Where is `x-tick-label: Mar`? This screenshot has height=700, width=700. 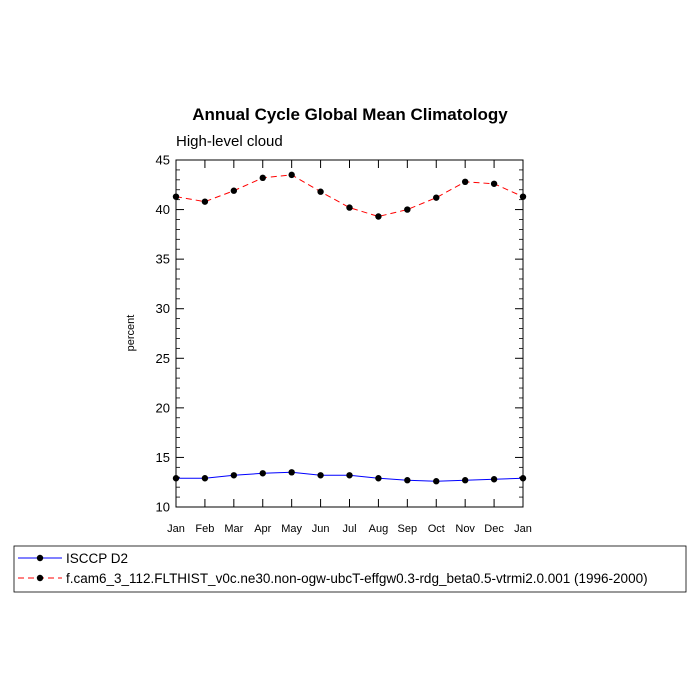 x-tick-label: Mar is located at coordinates (233, 529).